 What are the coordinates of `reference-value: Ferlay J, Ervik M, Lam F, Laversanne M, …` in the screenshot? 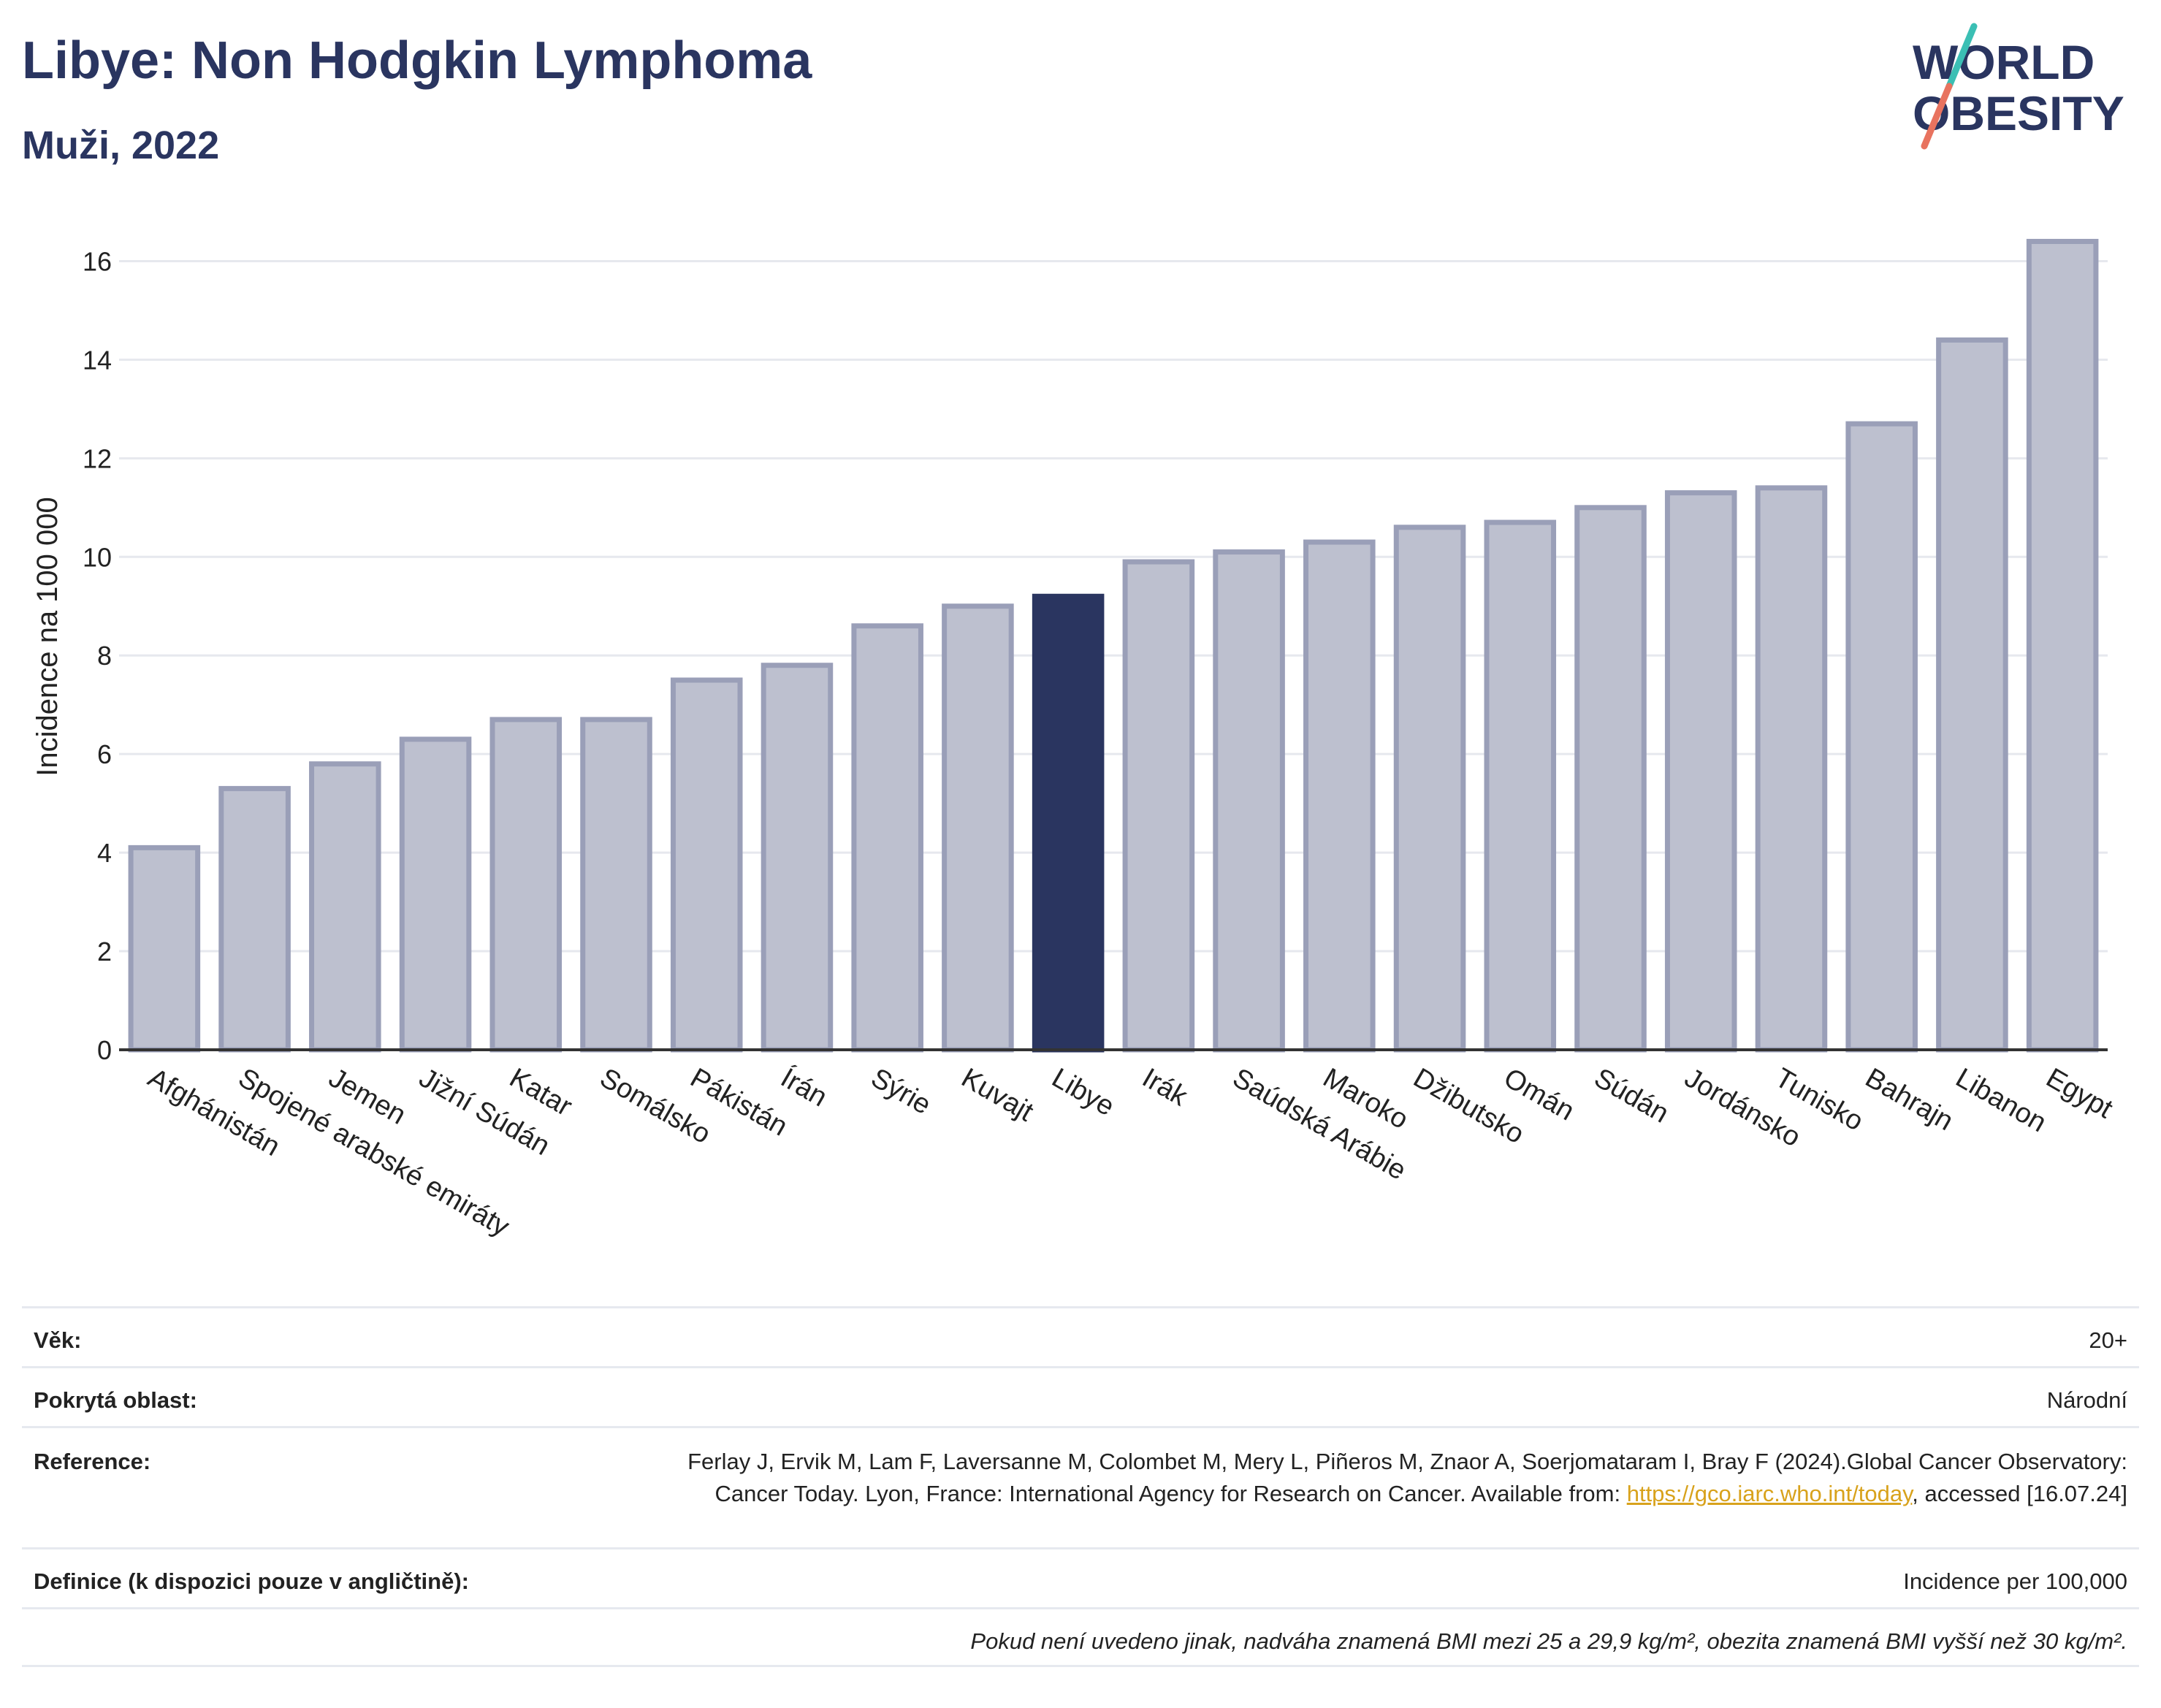 It's located at (1371, 1478).